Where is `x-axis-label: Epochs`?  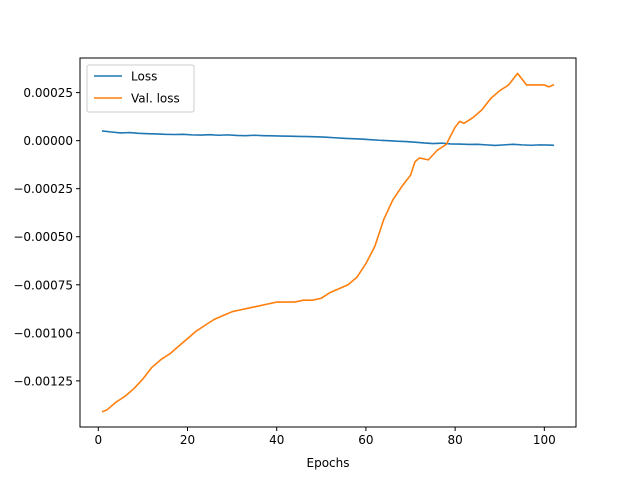 x-axis-label: Epochs is located at coordinates (328, 463).